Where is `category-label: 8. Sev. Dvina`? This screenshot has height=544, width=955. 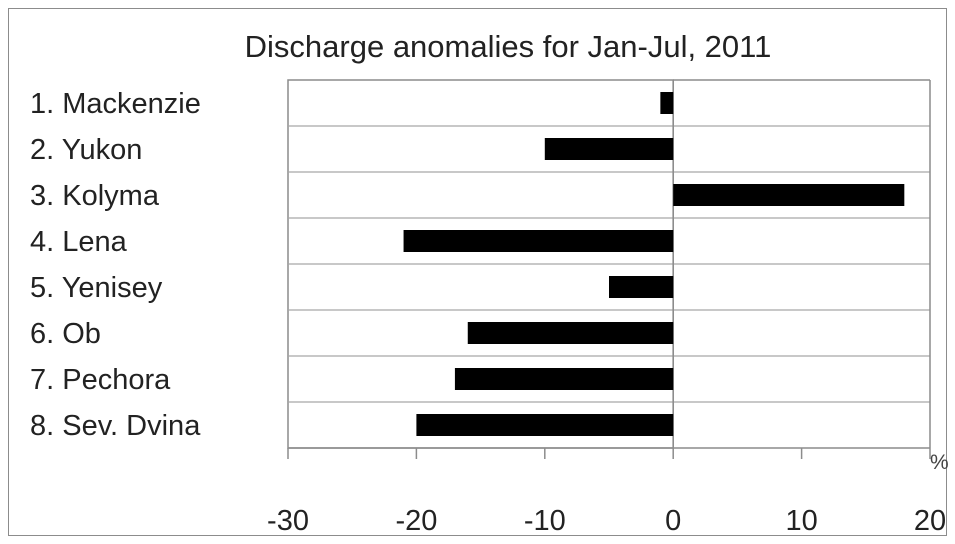
category-label: 8. Sev. Dvina is located at coordinates (115, 426).